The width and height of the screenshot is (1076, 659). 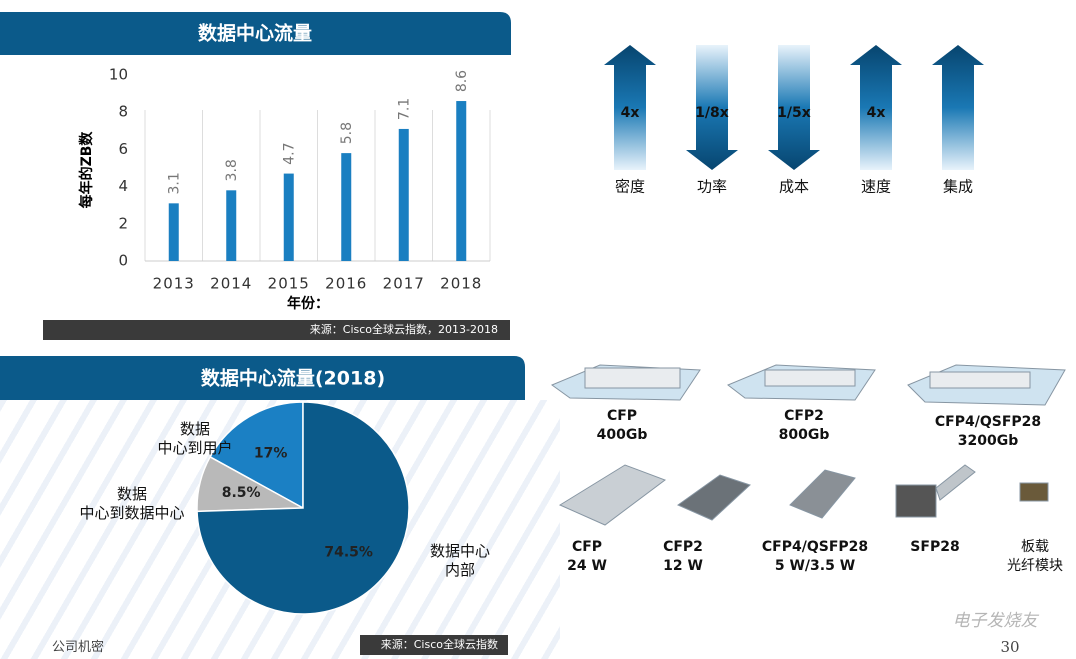 I want to click on module-label: 板载 光纤模块, so click(x=1035, y=556).